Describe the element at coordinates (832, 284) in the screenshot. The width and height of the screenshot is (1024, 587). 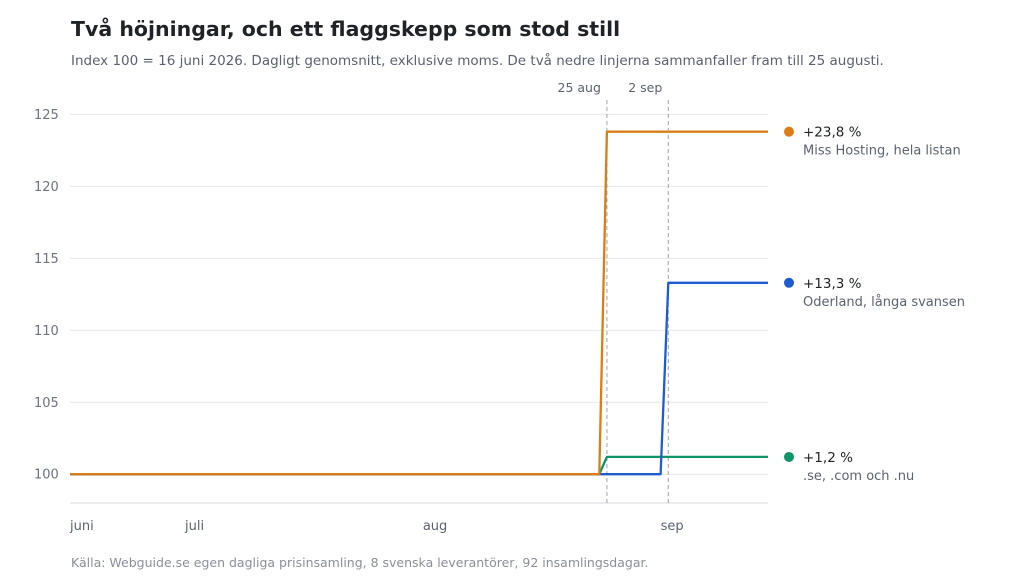
I see `series-end-value: +13,3 %` at that location.